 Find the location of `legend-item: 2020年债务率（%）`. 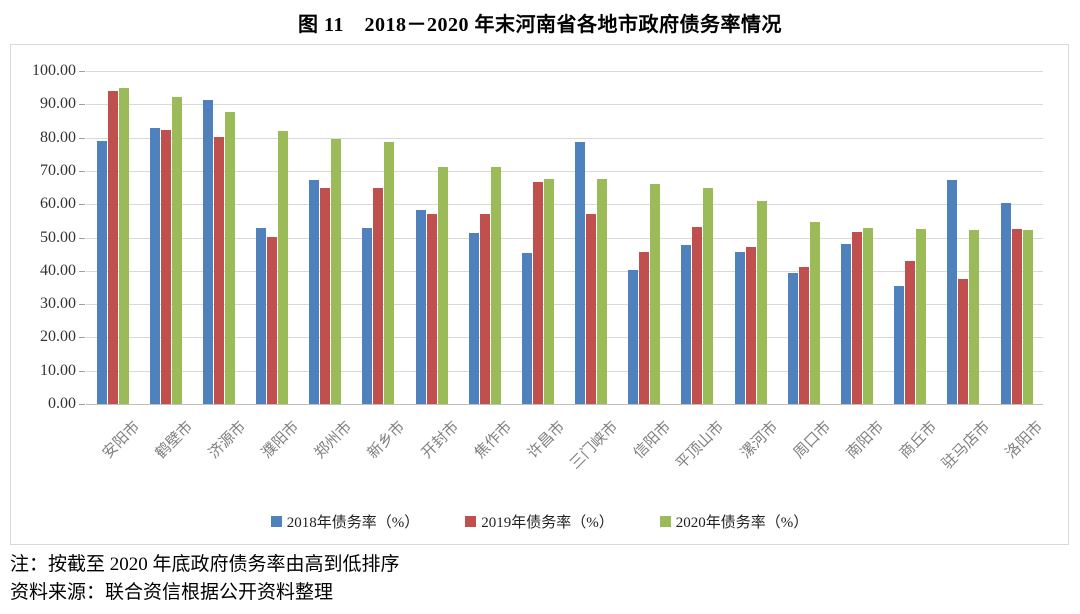

legend-item: 2020年债务率（%） is located at coordinates (734, 521).